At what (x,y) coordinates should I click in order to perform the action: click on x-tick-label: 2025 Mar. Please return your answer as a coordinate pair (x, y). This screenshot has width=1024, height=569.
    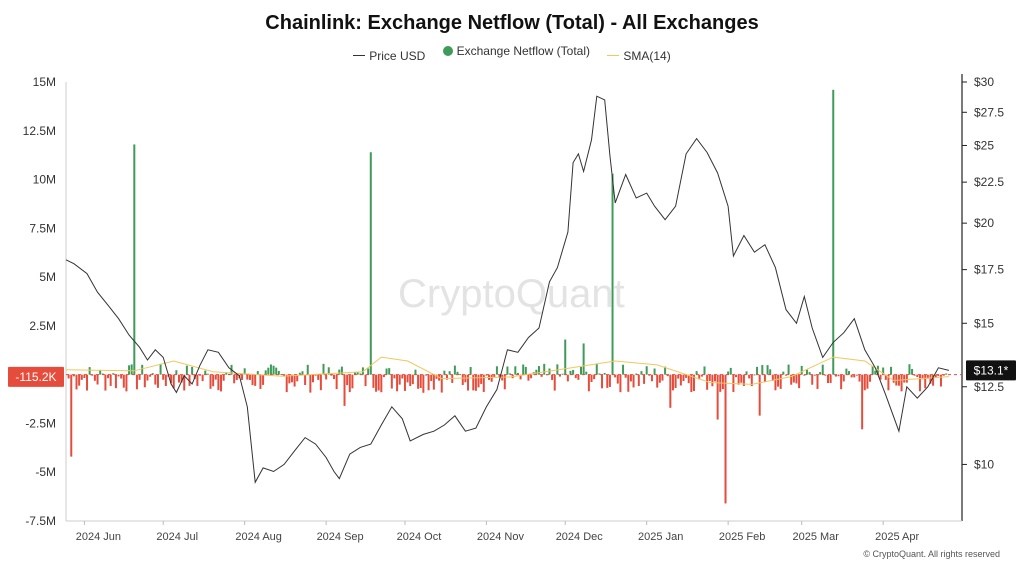
    Looking at the image, I should click on (815, 537).